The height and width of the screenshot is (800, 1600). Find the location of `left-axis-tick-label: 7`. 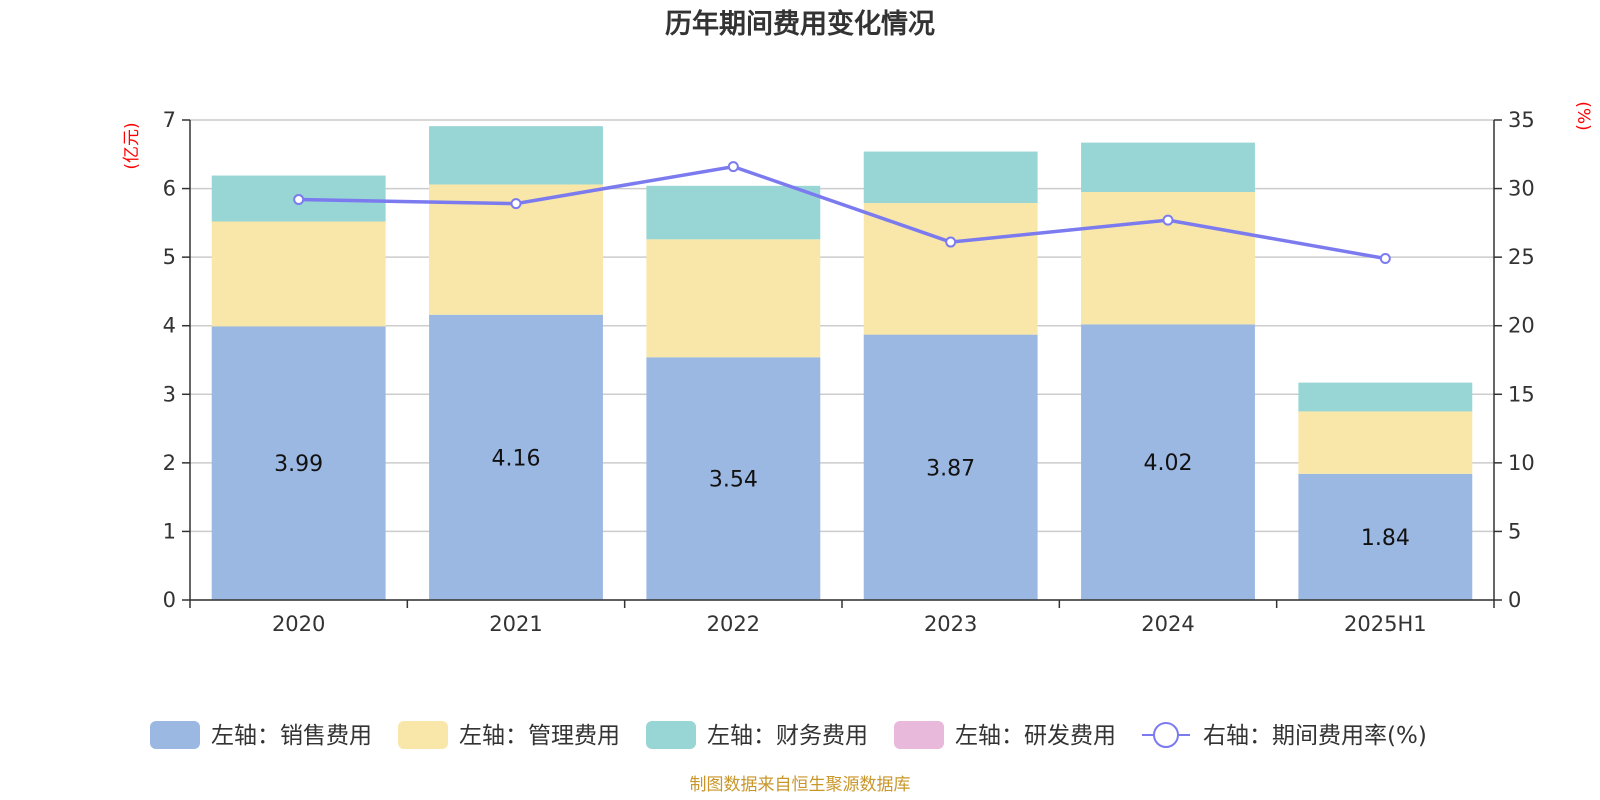

left-axis-tick-label: 7 is located at coordinates (169, 120).